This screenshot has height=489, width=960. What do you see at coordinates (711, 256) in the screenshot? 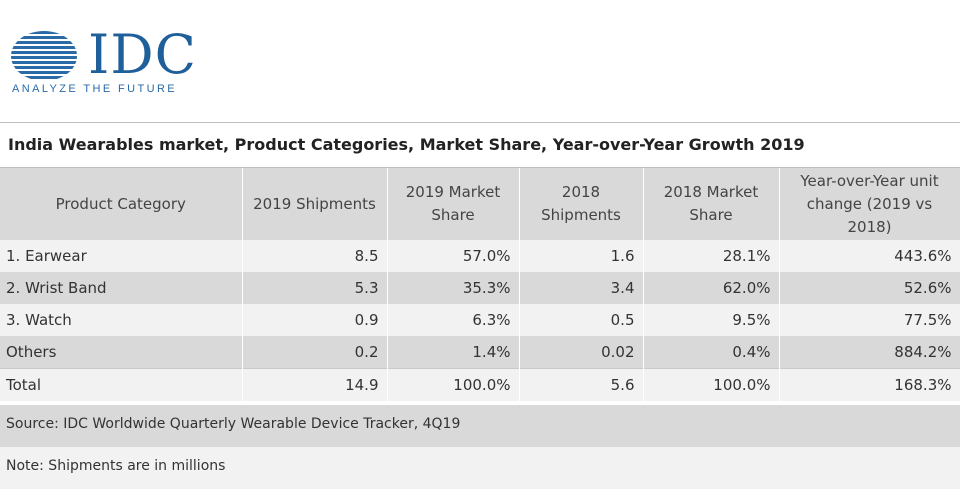
I see `value-cell: 28.1%` at bounding box center [711, 256].